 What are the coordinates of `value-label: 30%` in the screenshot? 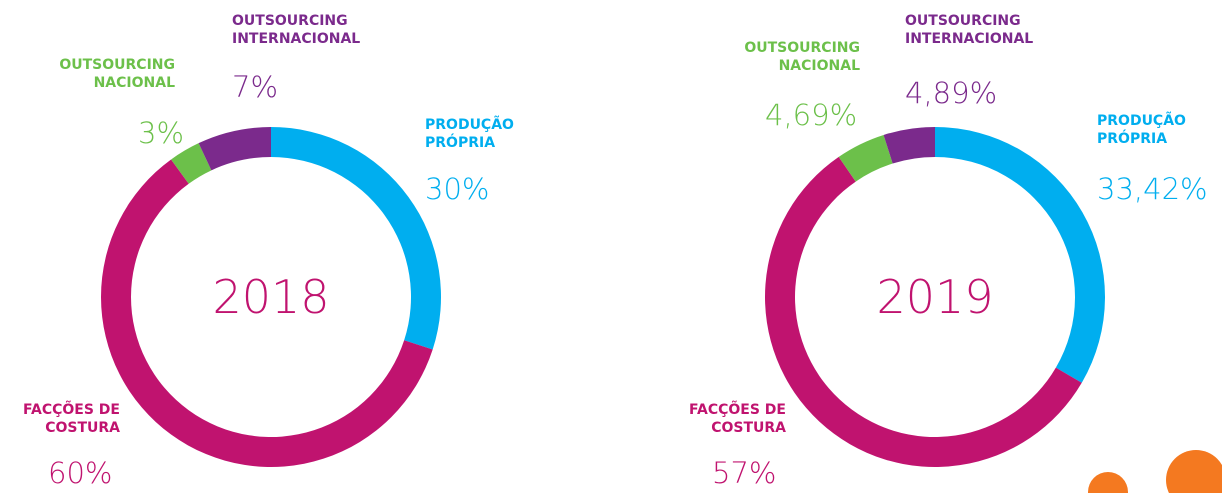 It's located at (457, 189).